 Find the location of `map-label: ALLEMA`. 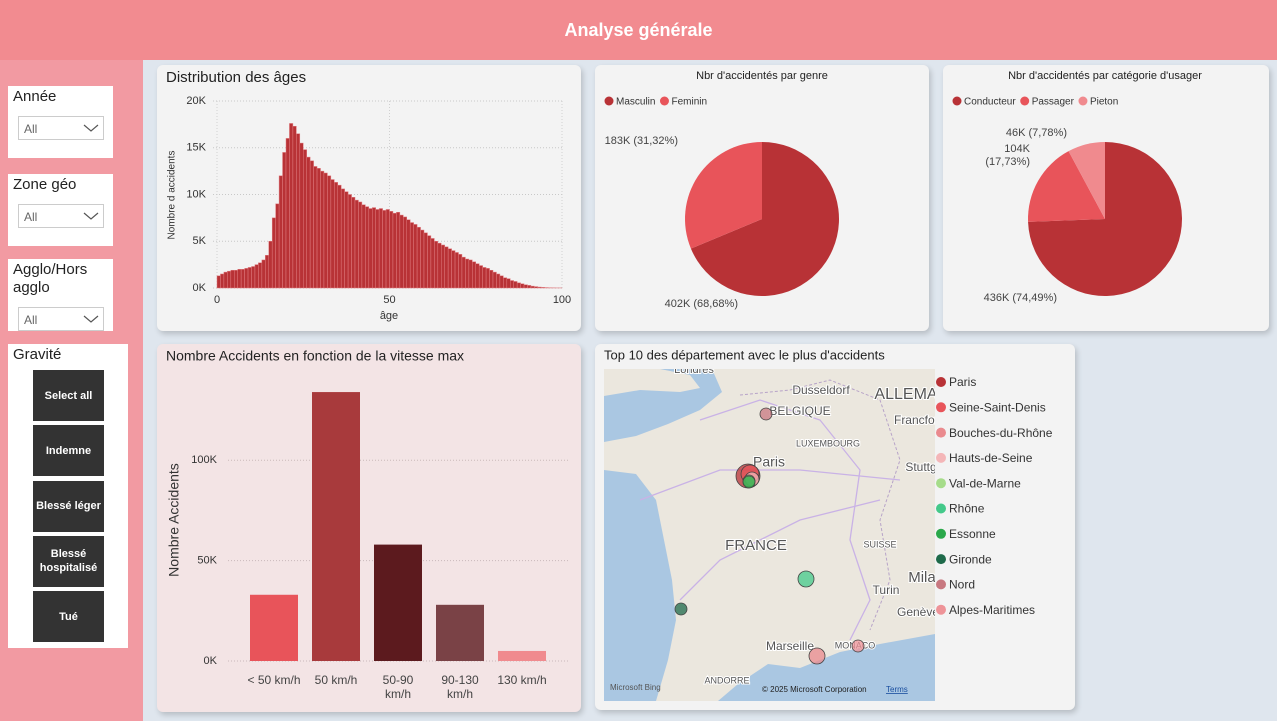

map-label: ALLEMA is located at coordinates (905, 394).